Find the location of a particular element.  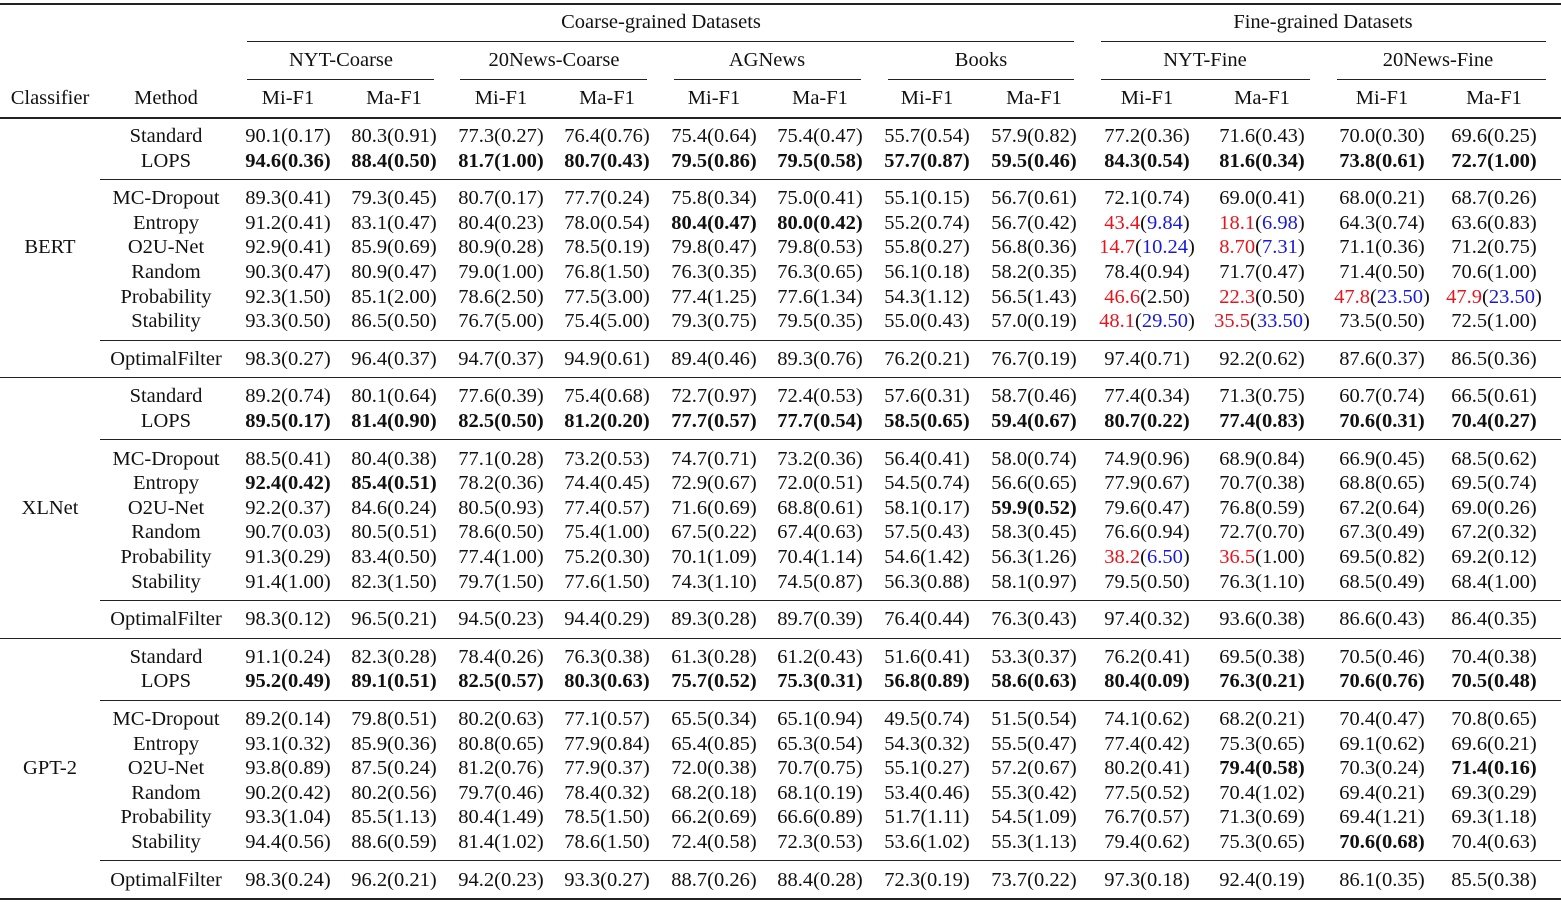

table-cell: 80.3(0.91) is located at coordinates (394, 136).